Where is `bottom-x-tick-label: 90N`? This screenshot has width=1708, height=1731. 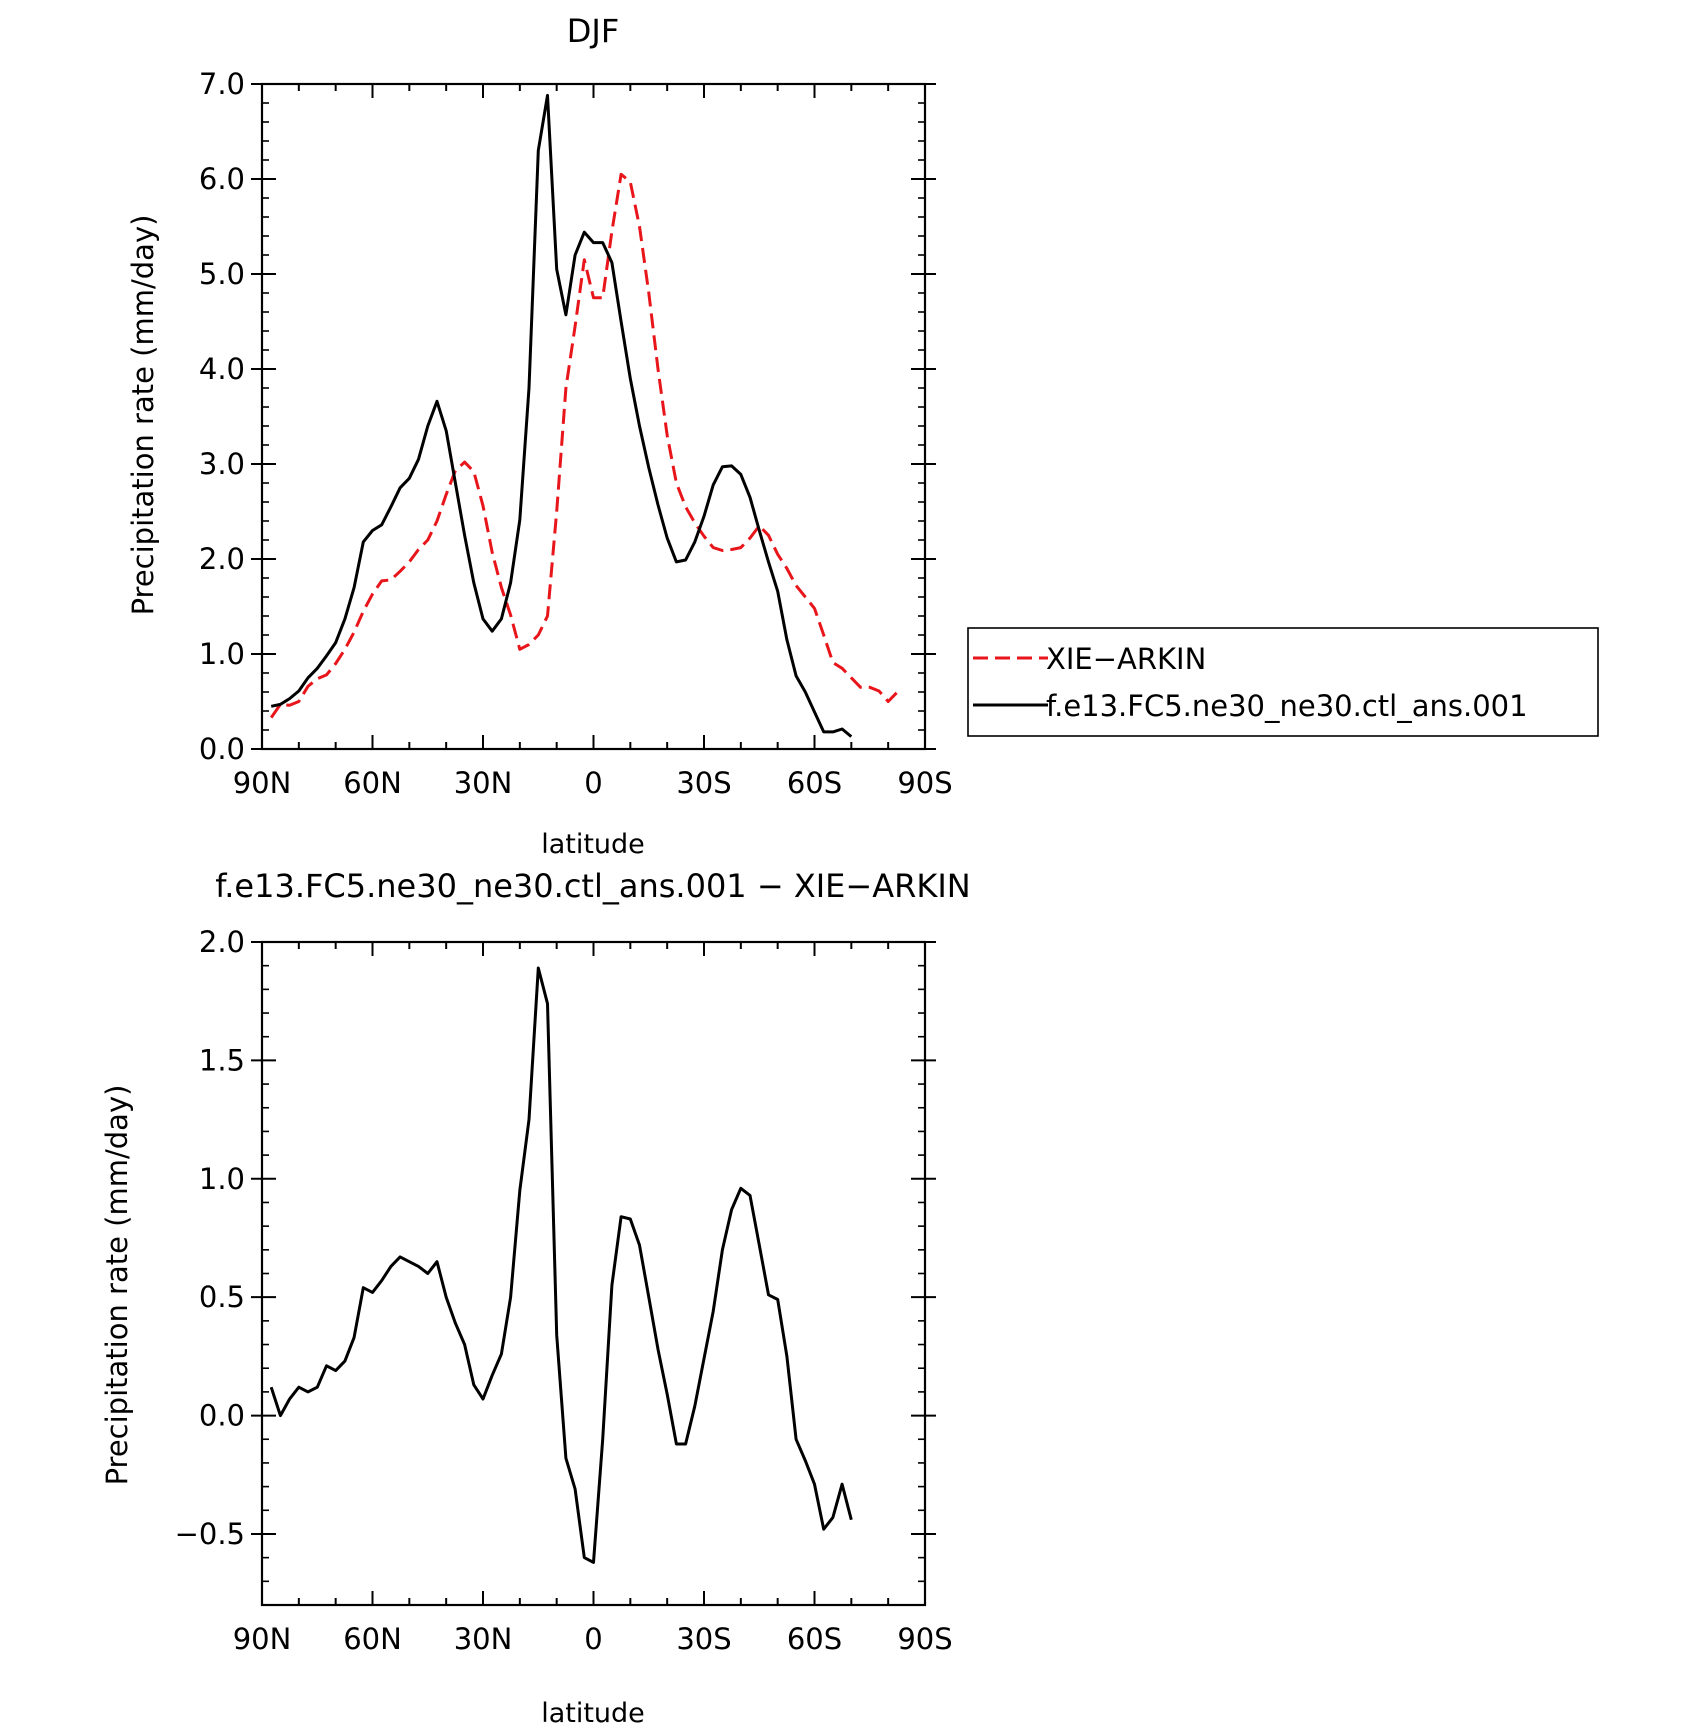
bottom-x-tick-label: 90N is located at coordinates (262, 1639).